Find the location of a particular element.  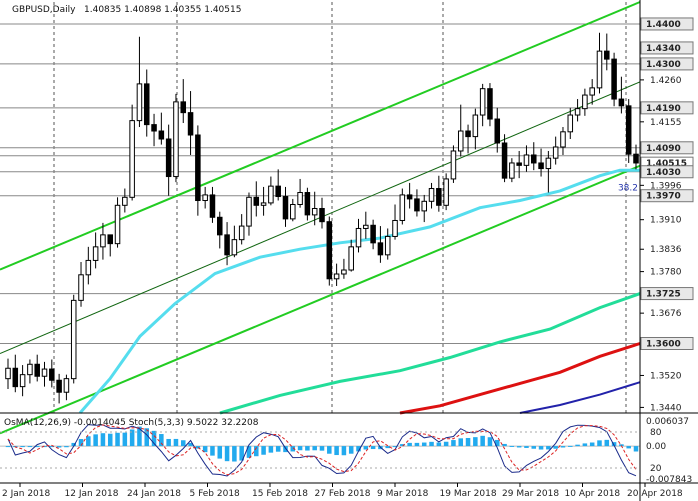

level-label-text: 1.4400 is located at coordinates (663, 25).